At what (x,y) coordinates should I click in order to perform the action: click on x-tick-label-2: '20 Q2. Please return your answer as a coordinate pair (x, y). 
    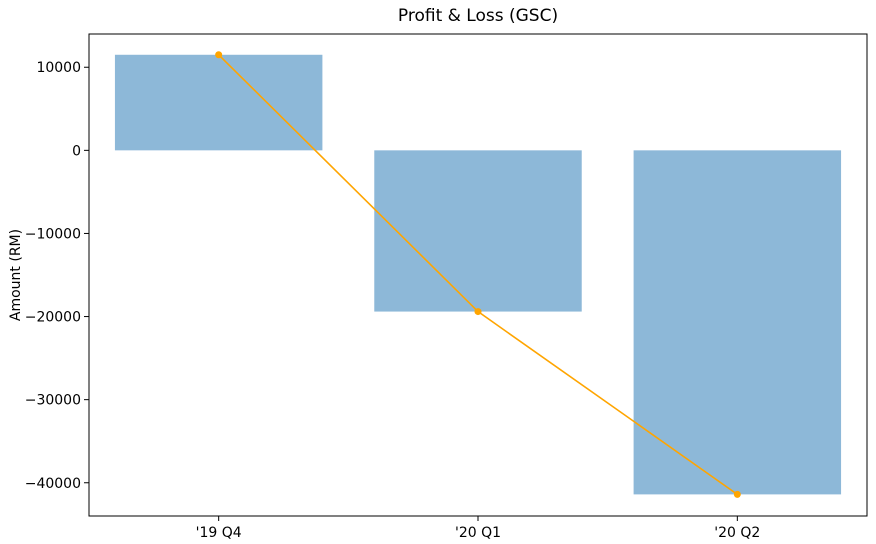
    Looking at the image, I should click on (737, 533).